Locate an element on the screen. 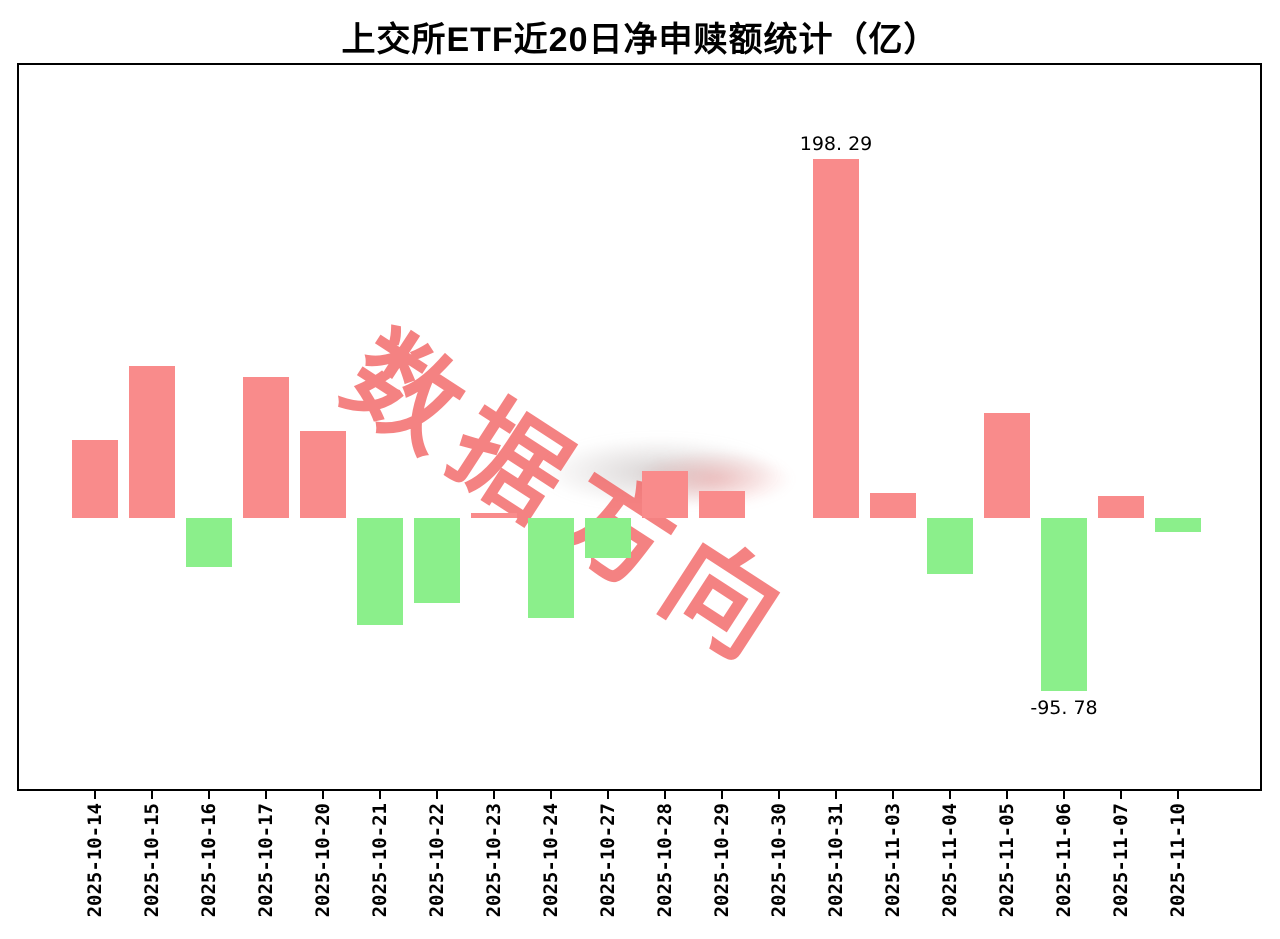 The image size is (1280, 939). x-axis-label: 2025-11-10 is located at coordinates (1178, 860).